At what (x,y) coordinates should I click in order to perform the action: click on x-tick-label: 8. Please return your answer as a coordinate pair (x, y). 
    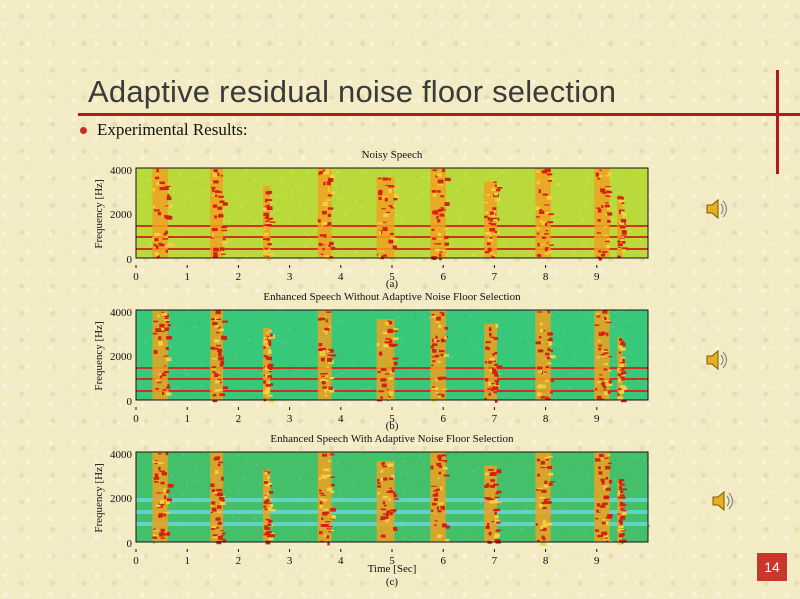
    Looking at the image, I should click on (546, 419).